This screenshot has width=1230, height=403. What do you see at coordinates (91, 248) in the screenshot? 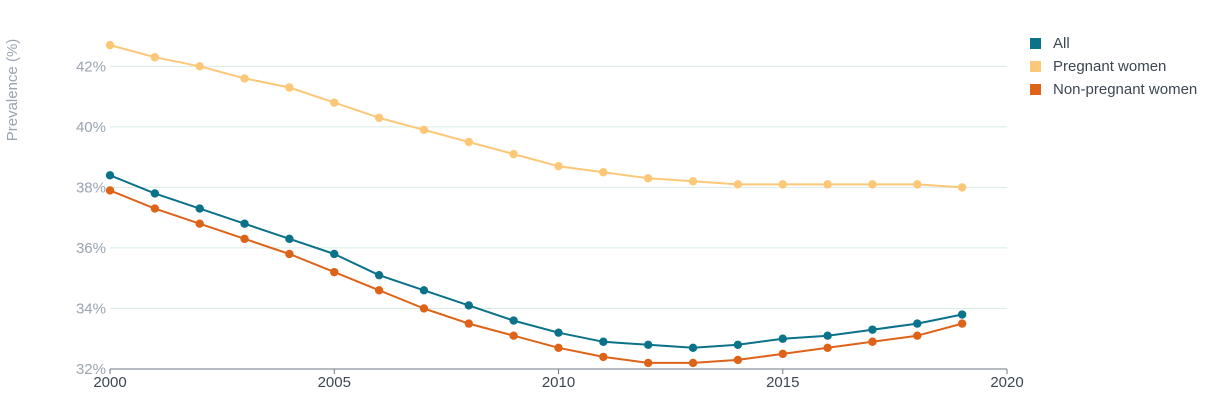
I see `y-tick-label: 36%` at bounding box center [91, 248].